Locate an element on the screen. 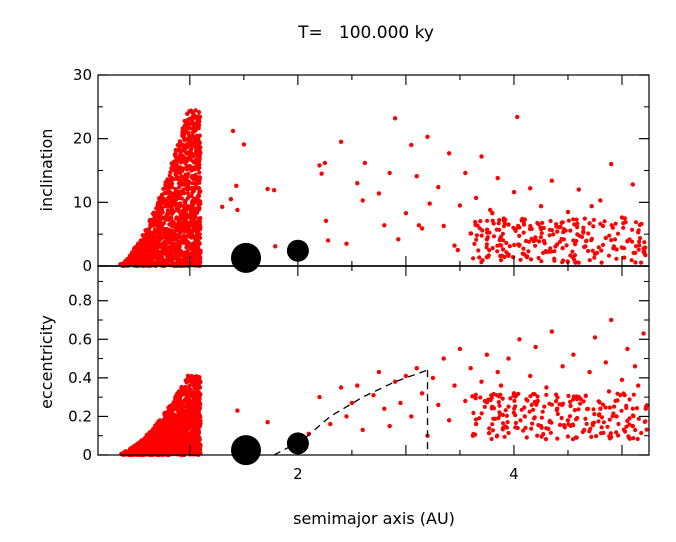 This screenshot has width=676, height=542. x-tick-label: 2 is located at coordinates (298, 474).